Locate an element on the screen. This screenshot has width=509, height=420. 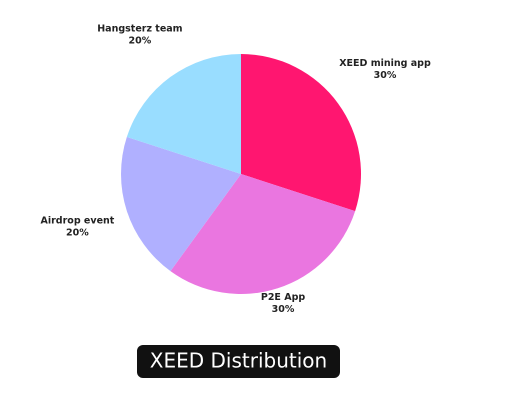
slice-label: Airdrop event is located at coordinates (78, 221).